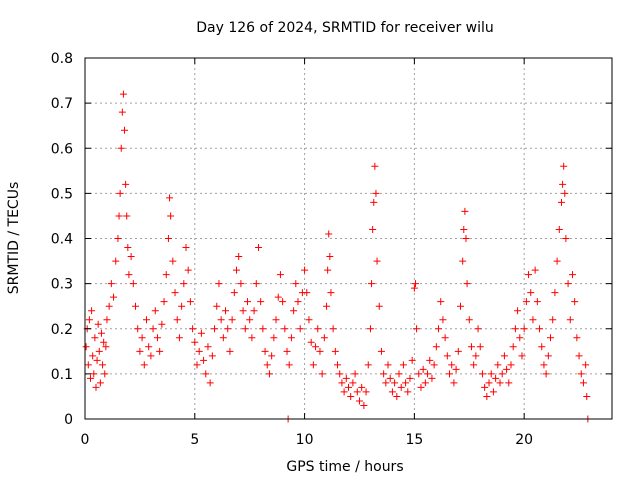 This screenshot has height=480, width=640. I want to click on y-tick-label: 0.8, so click(62, 59).